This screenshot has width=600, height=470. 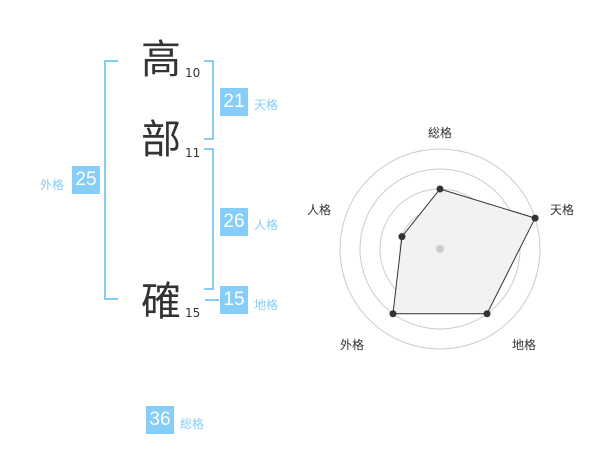 I want to click on gaikaku-label: 外格, so click(x=52, y=185).